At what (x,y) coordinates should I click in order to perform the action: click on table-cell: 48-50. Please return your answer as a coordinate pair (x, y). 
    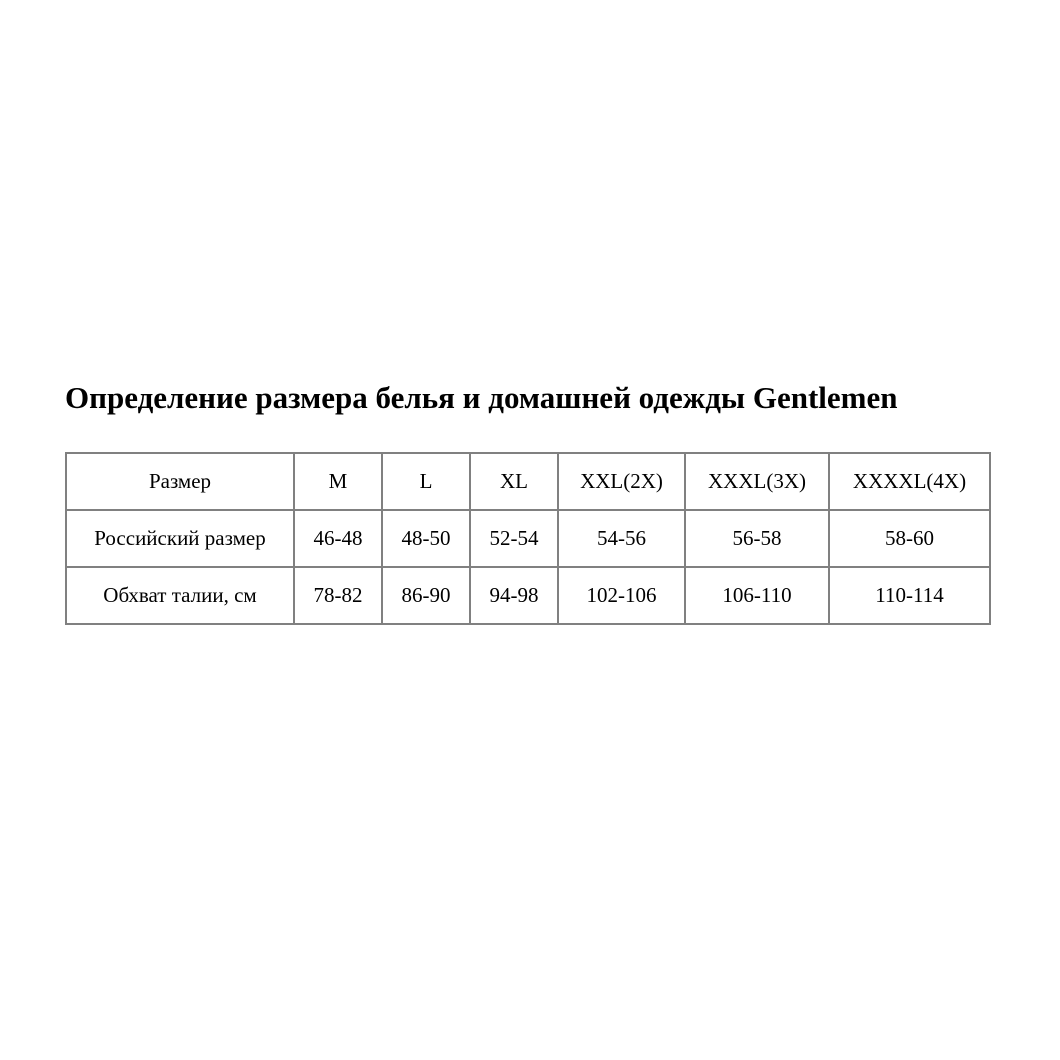
    Looking at the image, I should click on (426, 538).